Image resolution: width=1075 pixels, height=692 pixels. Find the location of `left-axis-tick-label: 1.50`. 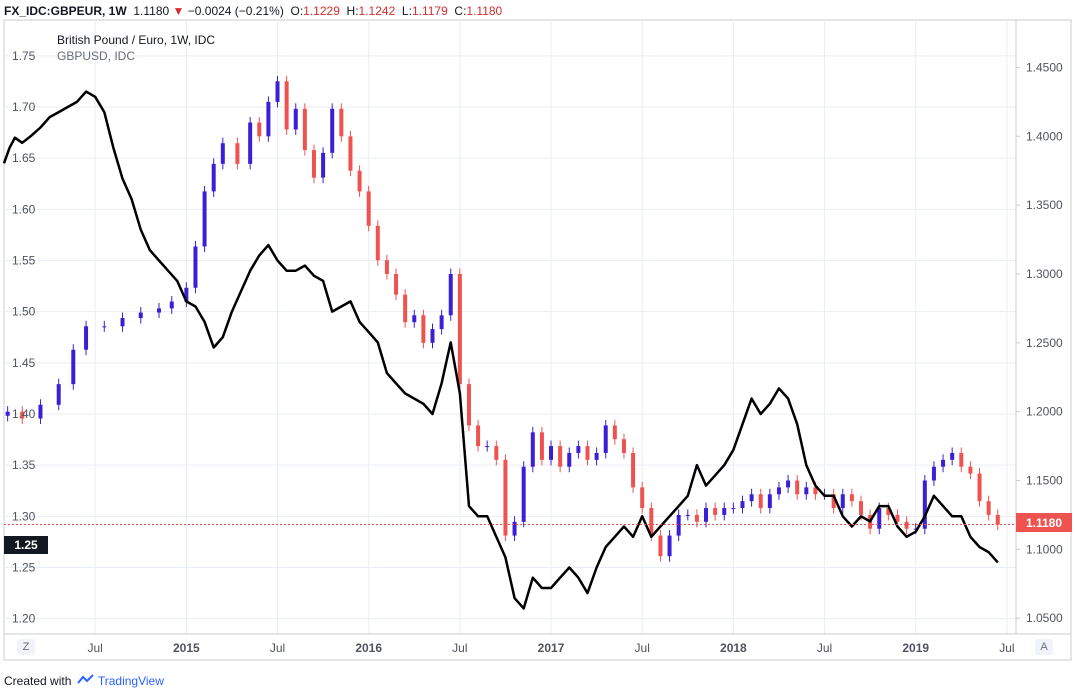

left-axis-tick-label: 1.50 is located at coordinates (24, 312).